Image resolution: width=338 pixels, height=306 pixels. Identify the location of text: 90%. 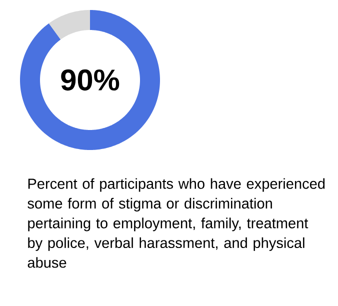
(90, 80).